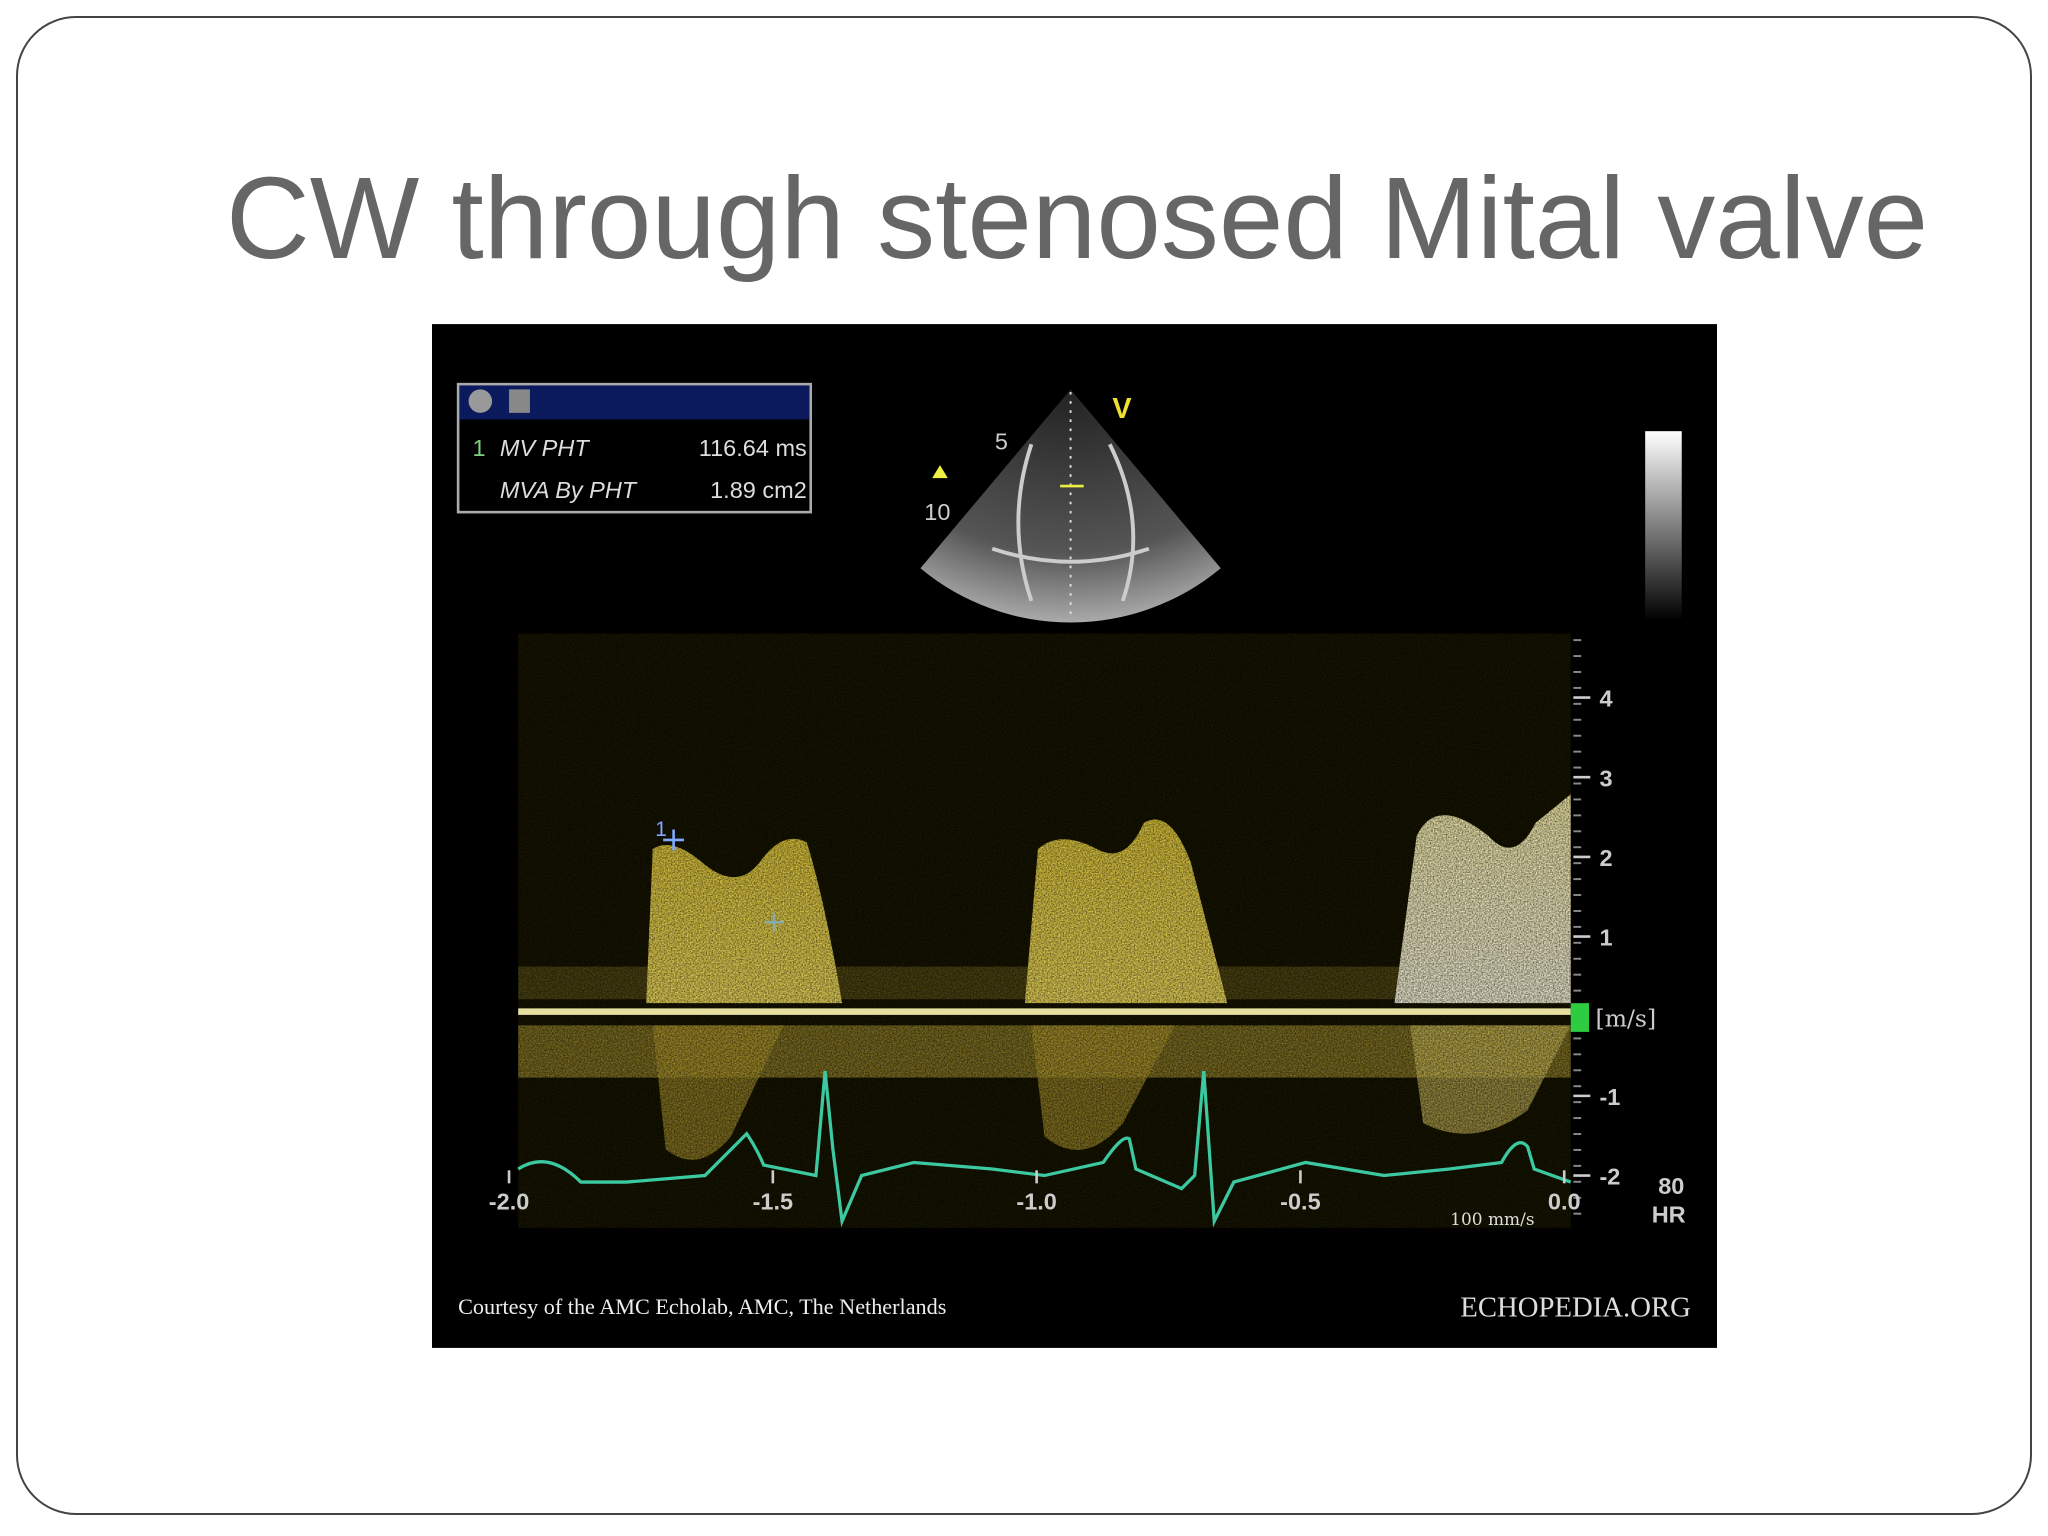 This screenshot has width=2048, height=1536. What do you see at coordinates (634, 448) in the screenshot?
I see `measurement-box: 1 MV PHT 116.64 ms MVA By PHT 1.89 cm2` at bounding box center [634, 448].